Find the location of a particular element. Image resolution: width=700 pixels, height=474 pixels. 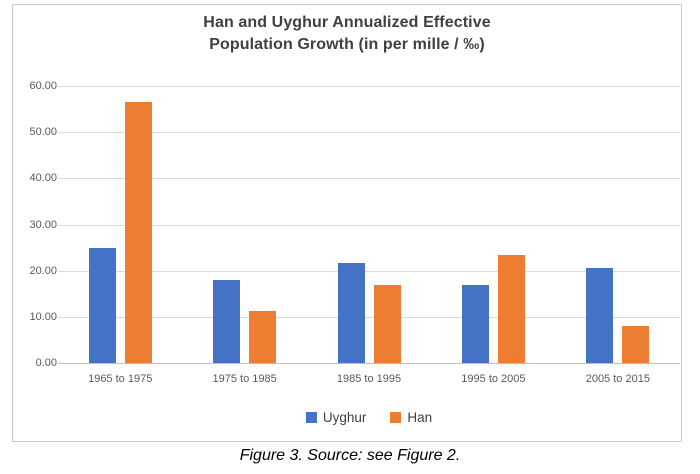

bar-han-1985-to-1995 is located at coordinates (387, 324).